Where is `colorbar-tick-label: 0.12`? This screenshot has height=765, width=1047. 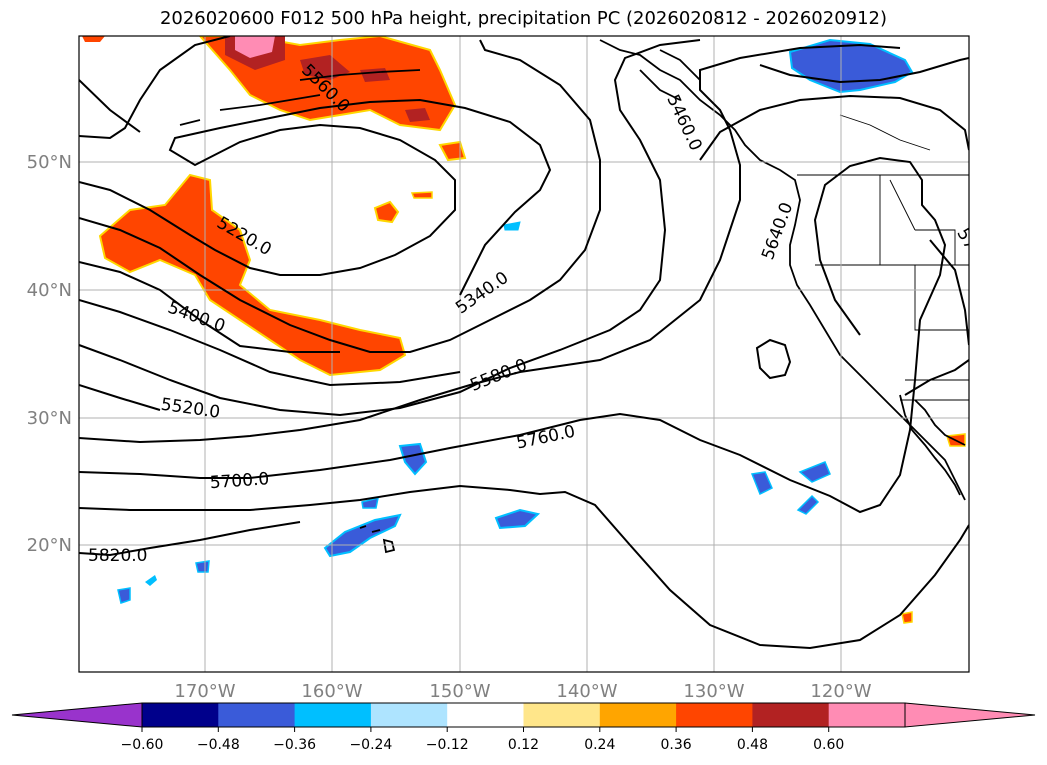
colorbar-tick-label: 0.12 is located at coordinates (523, 745).